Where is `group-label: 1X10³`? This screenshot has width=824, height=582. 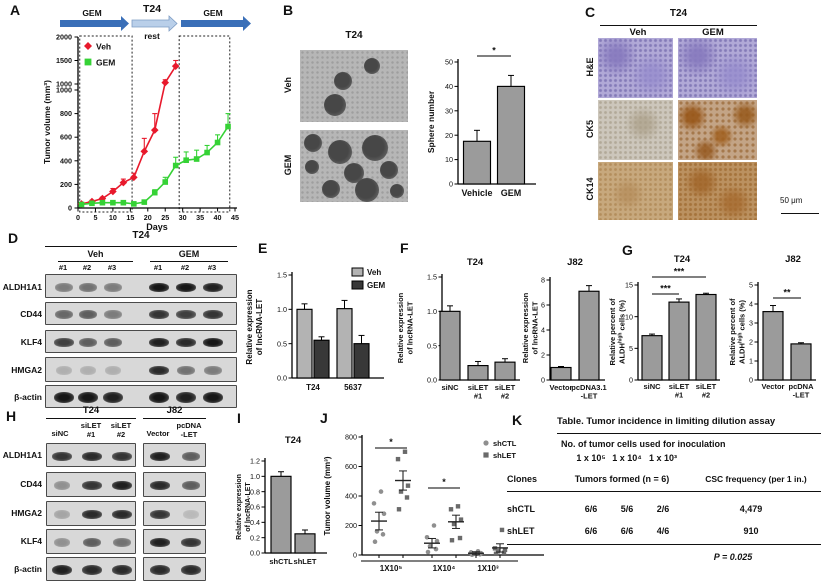 group-label: 1X10³ is located at coordinates (488, 568).